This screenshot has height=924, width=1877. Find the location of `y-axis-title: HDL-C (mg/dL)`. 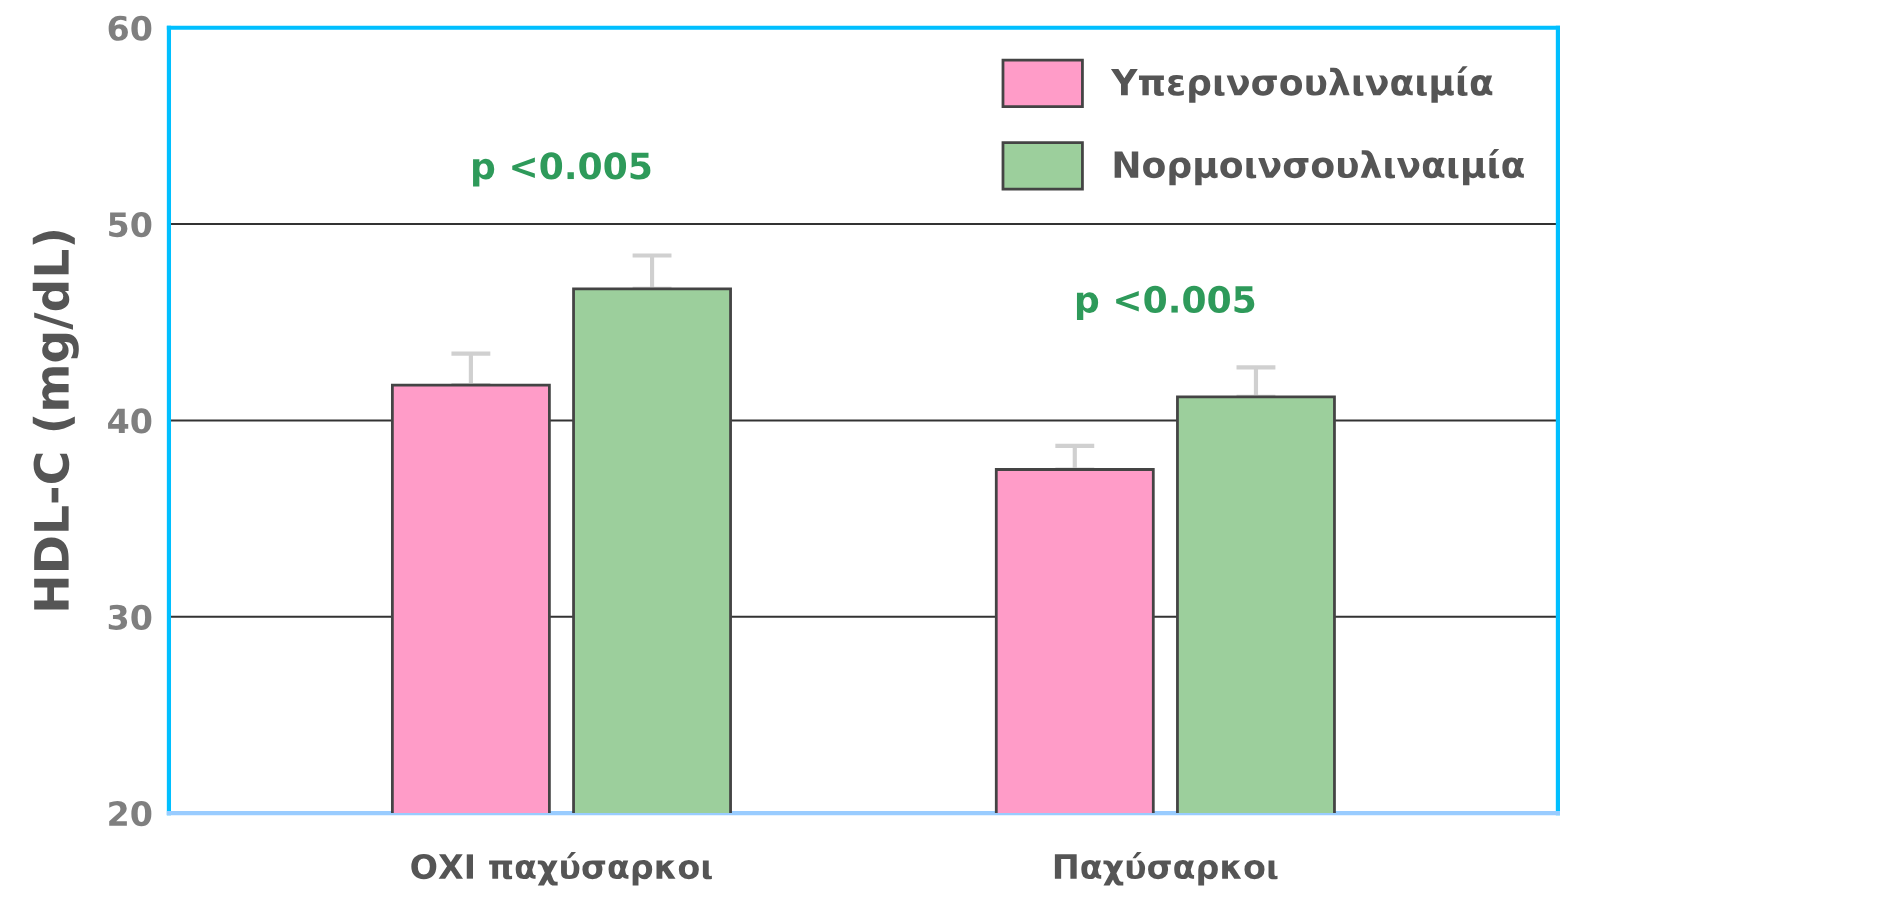

y-axis-title: HDL-C (mg/dL) is located at coordinates (55, 420).